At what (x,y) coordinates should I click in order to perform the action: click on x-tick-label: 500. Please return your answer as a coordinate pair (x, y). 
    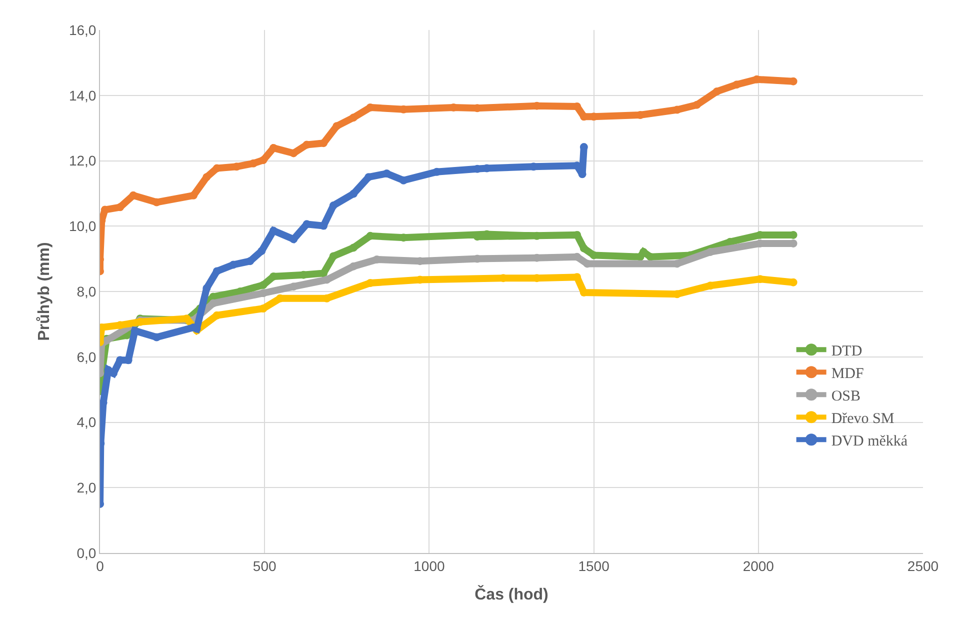
    Looking at the image, I should click on (264, 566).